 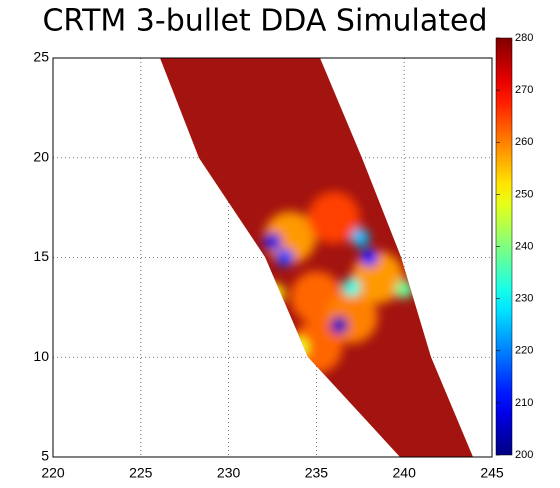 I want to click on colorbar-tick-label: 270, so click(x=524, y=90).